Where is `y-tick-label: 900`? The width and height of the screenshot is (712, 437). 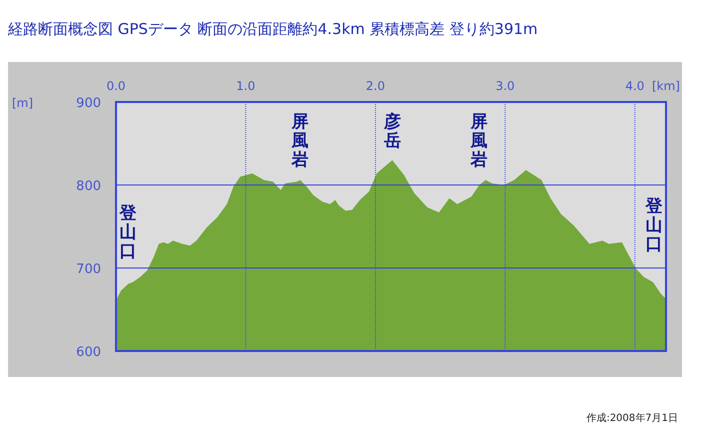
y-tick-label: 900 is located at coordinates (88, 103).